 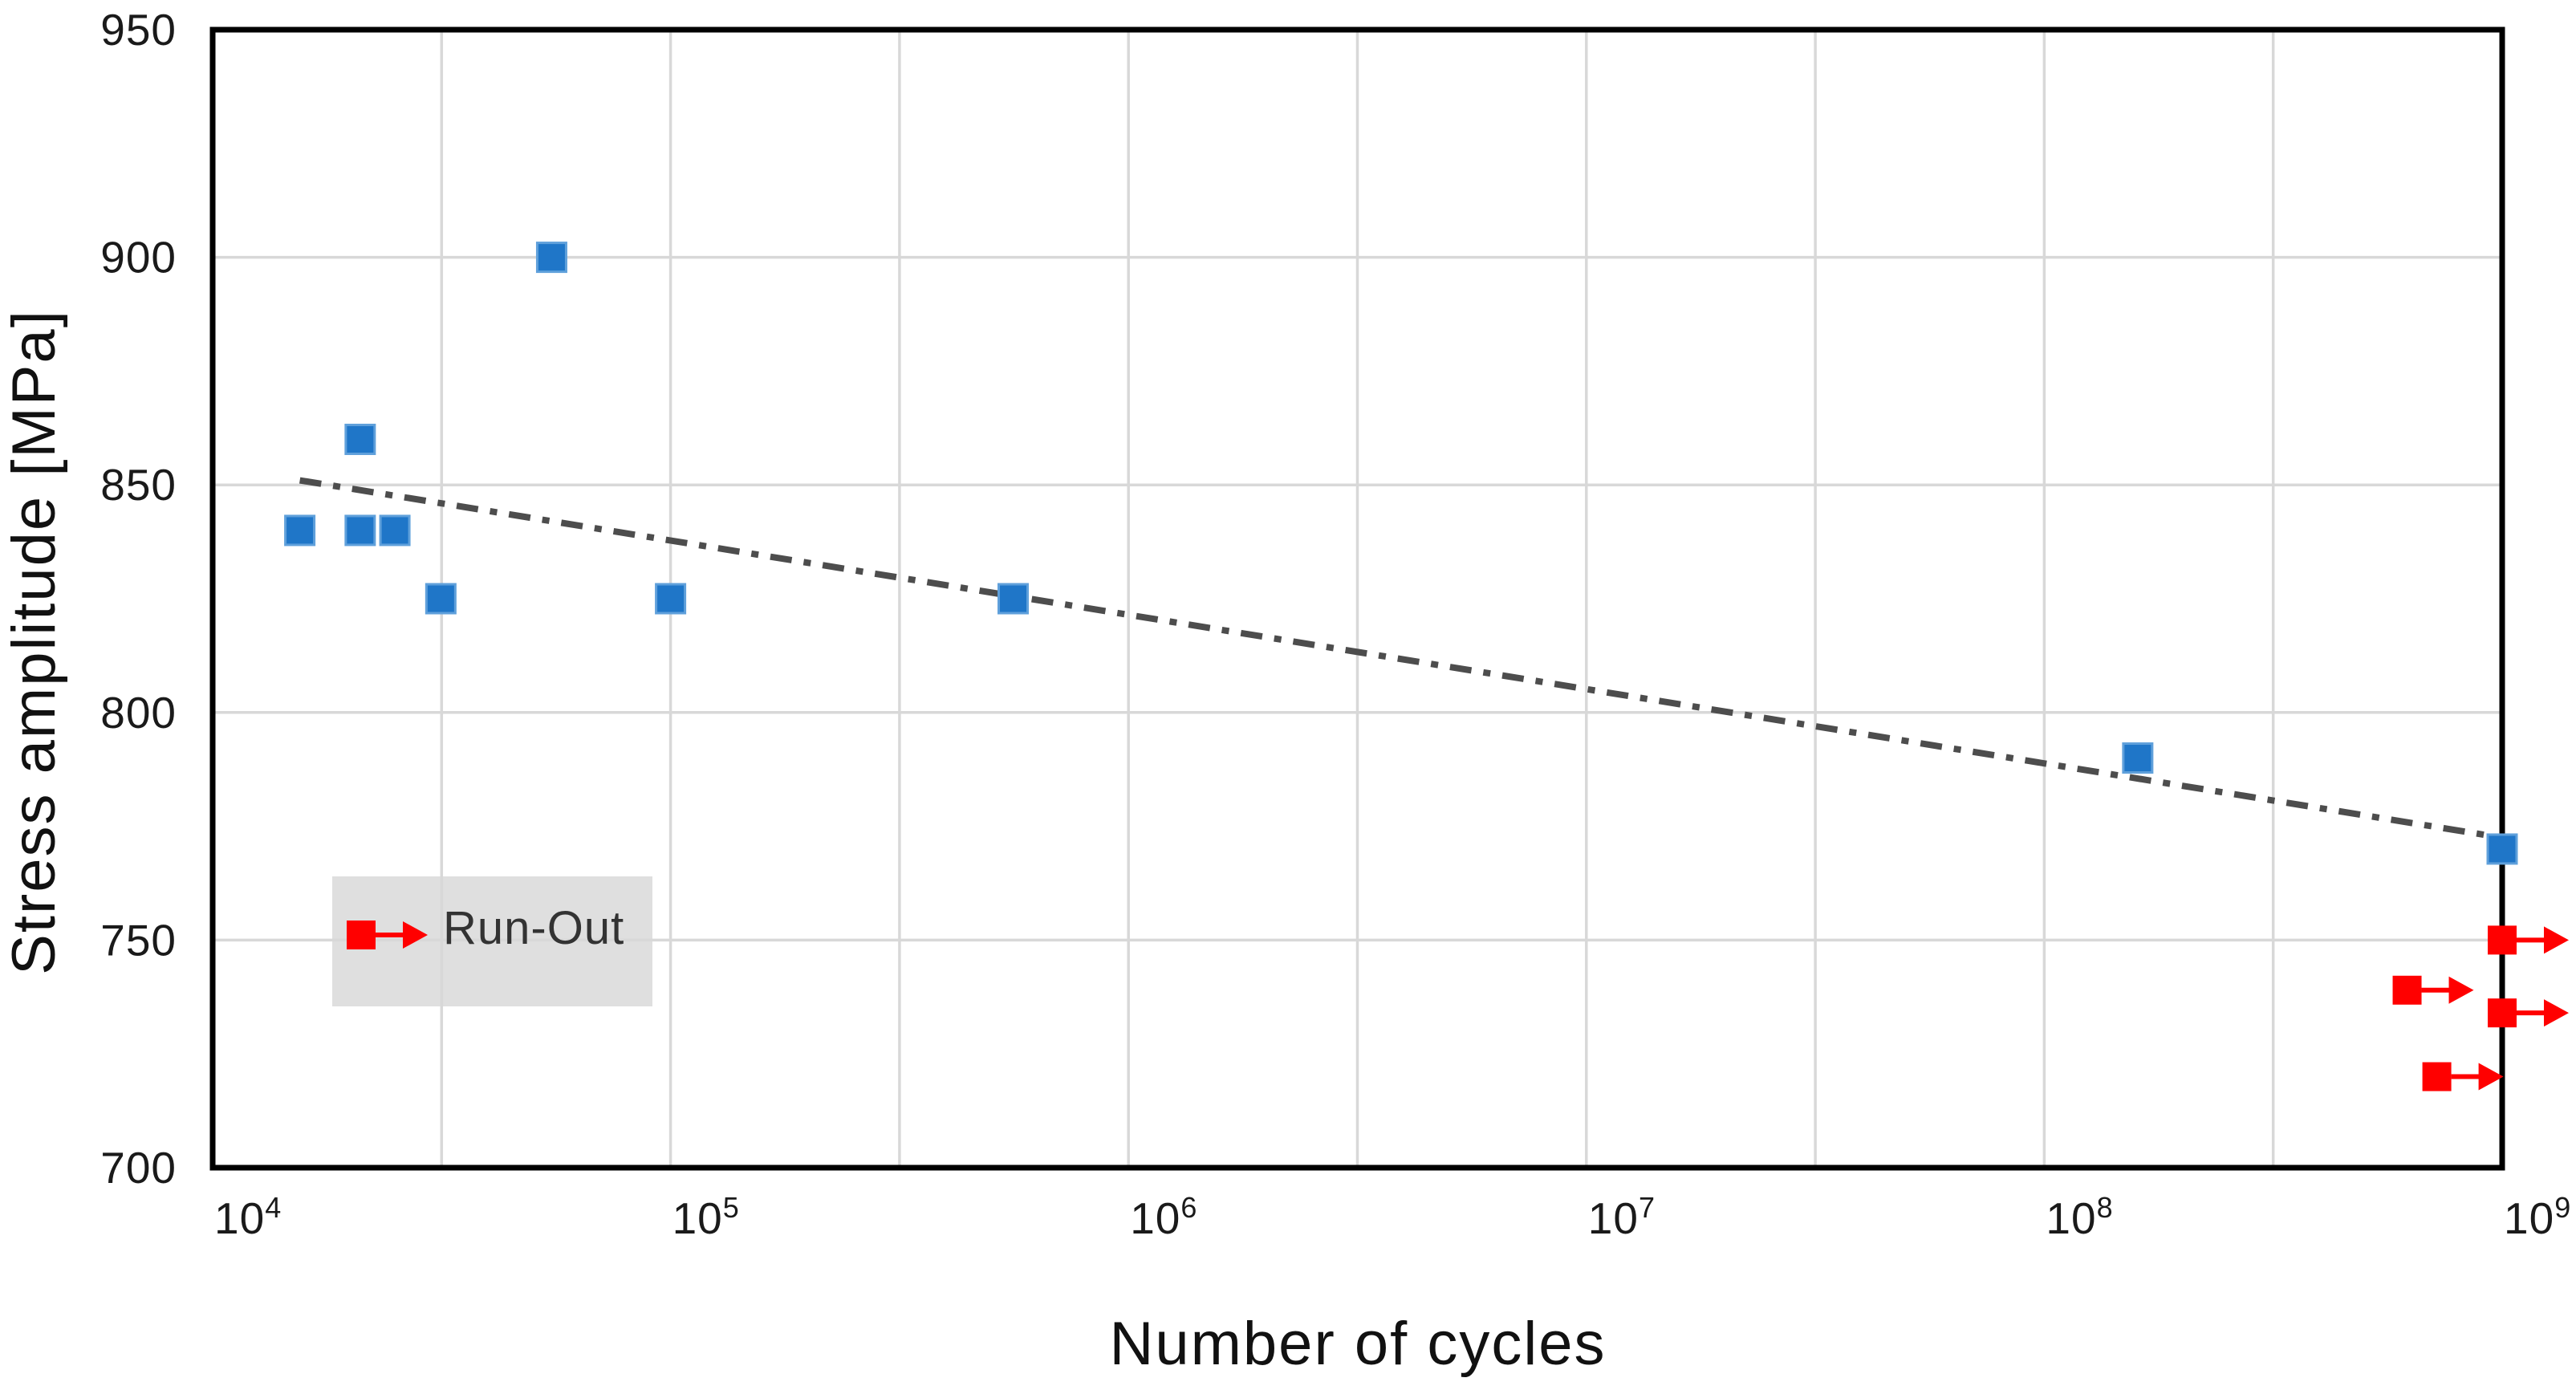 I want to click on x-tick-label: 10⁸, so click(x=2079, y=1217).